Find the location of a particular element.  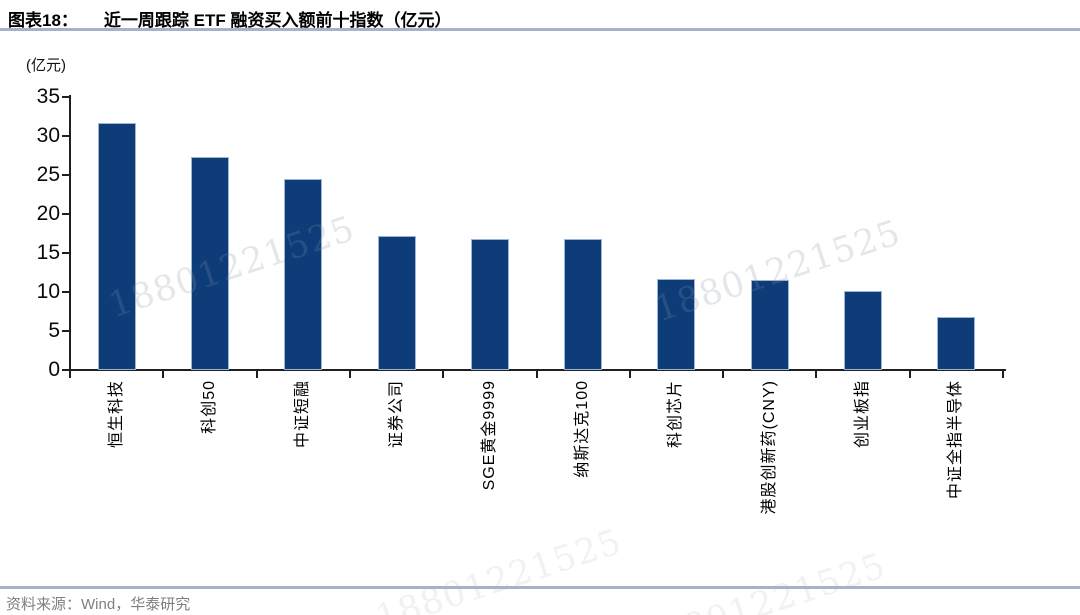

figure-title: 近一周跟踪 ETF 融资买入额前十指数（亿元） is located at coordinates (277, 20).